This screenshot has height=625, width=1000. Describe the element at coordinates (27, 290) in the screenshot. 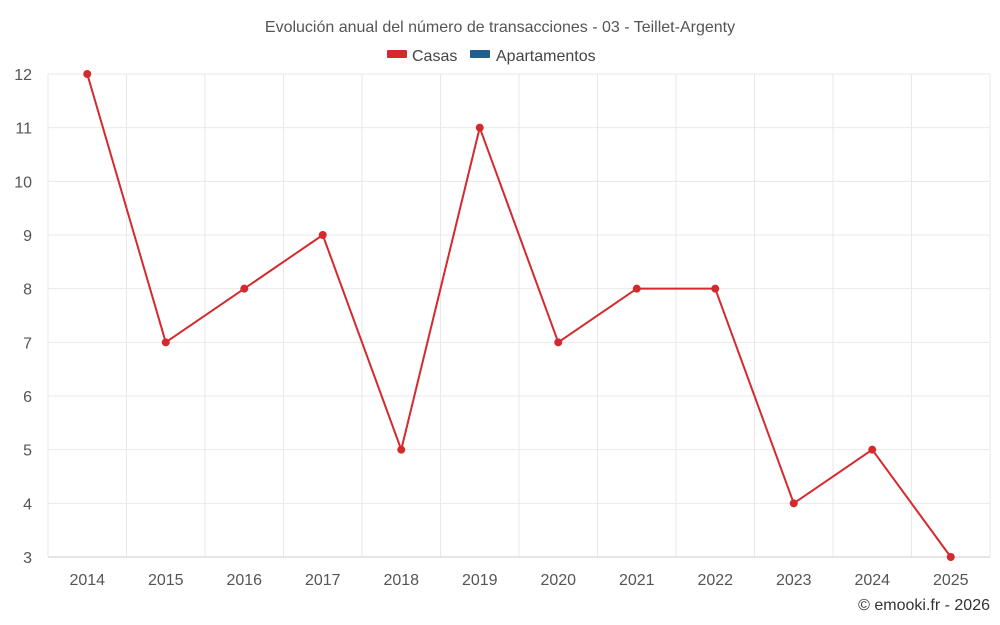

I see `y-tick-label: 8` at that location.